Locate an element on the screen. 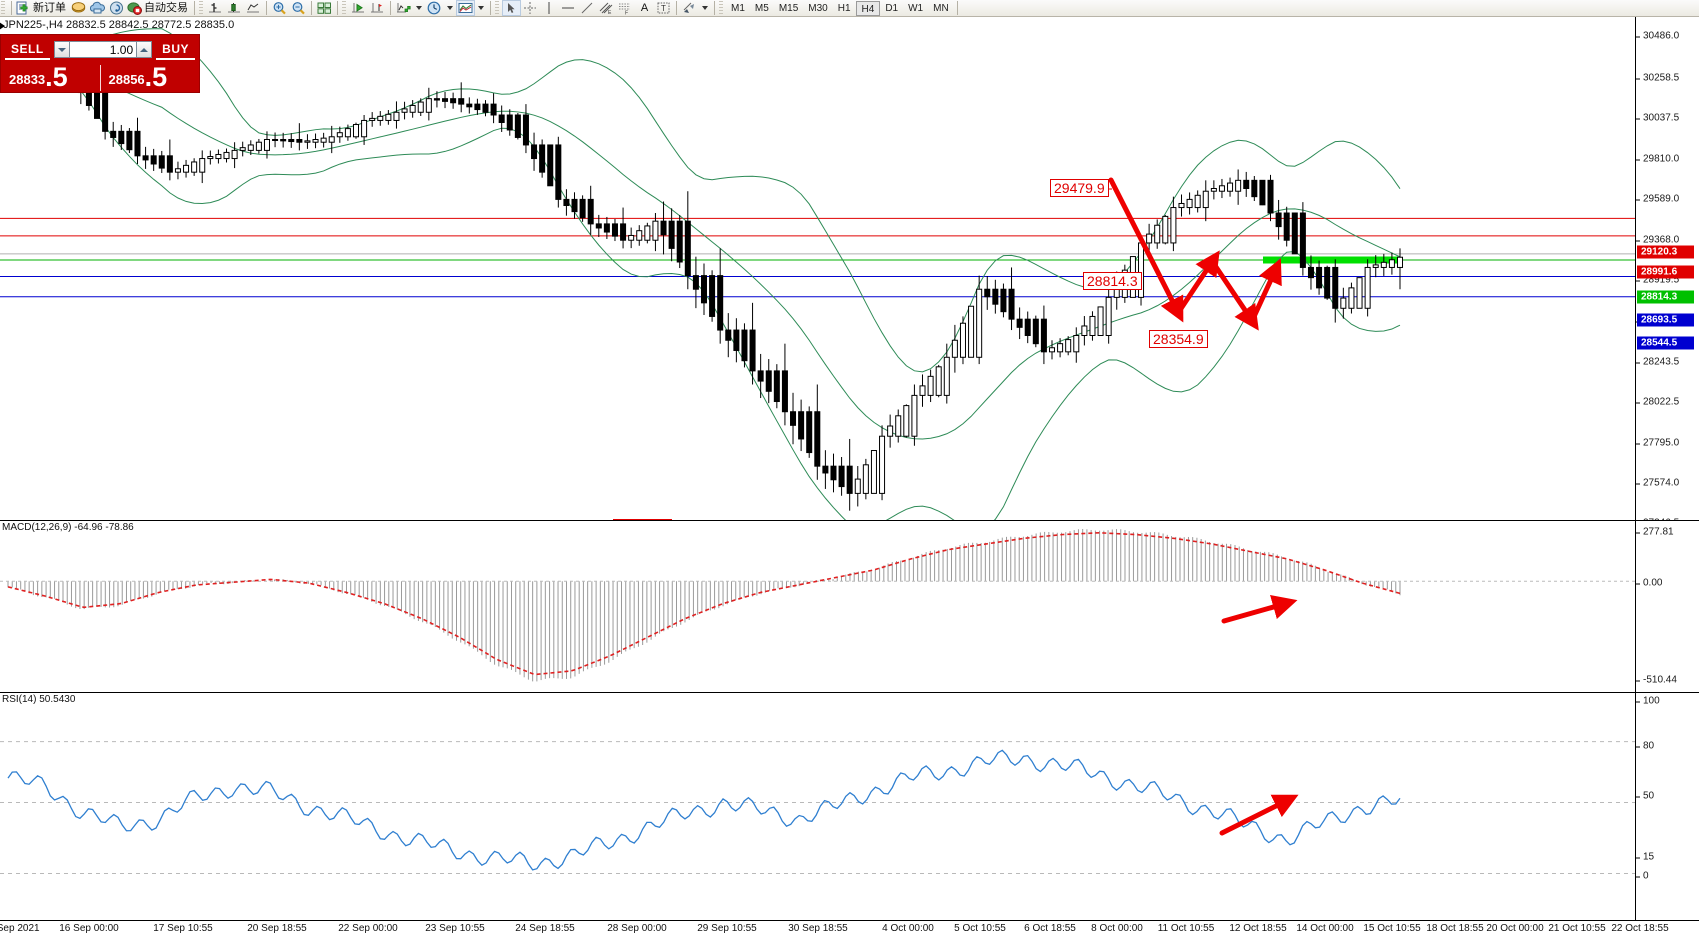 This screenshot has height=937, width=1699. objects-dropdown-caret is located at coordinates (705, 8).